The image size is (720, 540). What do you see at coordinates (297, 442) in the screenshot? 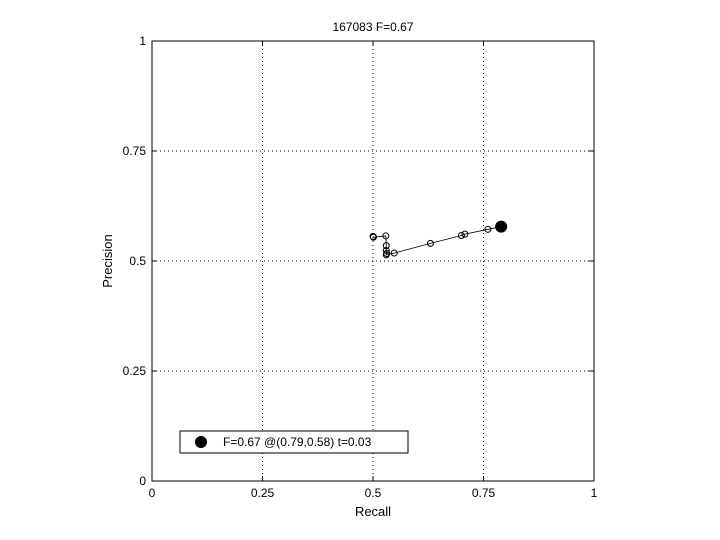
I see `legend-label: F=0.67 @(0.79,0.58) t=0.03` at bounding box center [297, 442].